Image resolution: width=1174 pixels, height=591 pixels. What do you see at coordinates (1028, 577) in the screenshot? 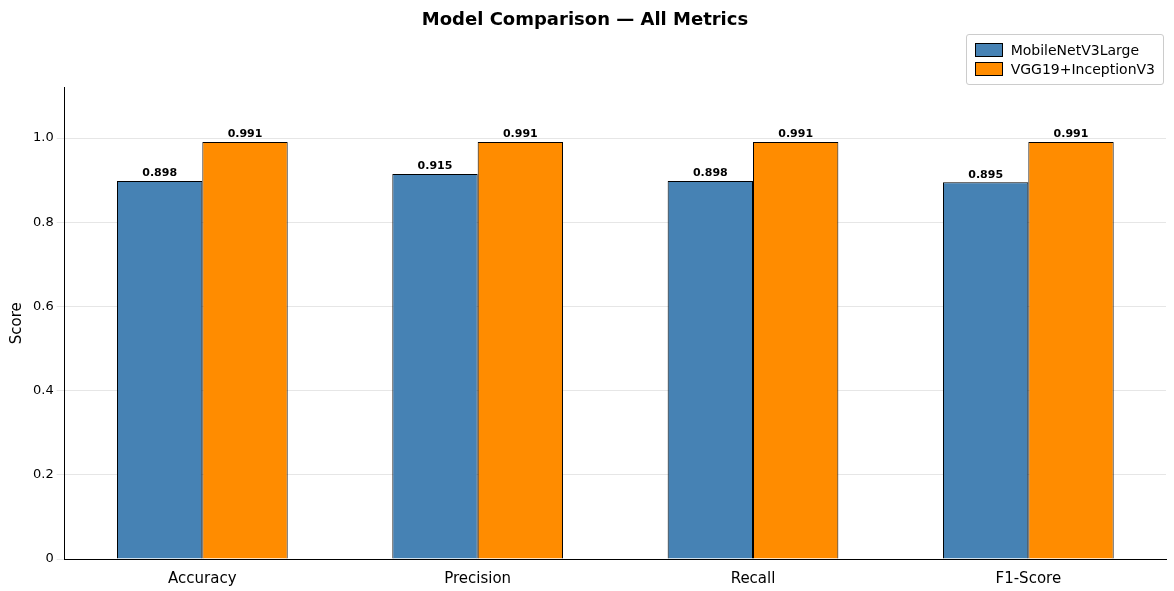
I see `x-tick-label: F1-Score` at bounding box center [1028, 577].